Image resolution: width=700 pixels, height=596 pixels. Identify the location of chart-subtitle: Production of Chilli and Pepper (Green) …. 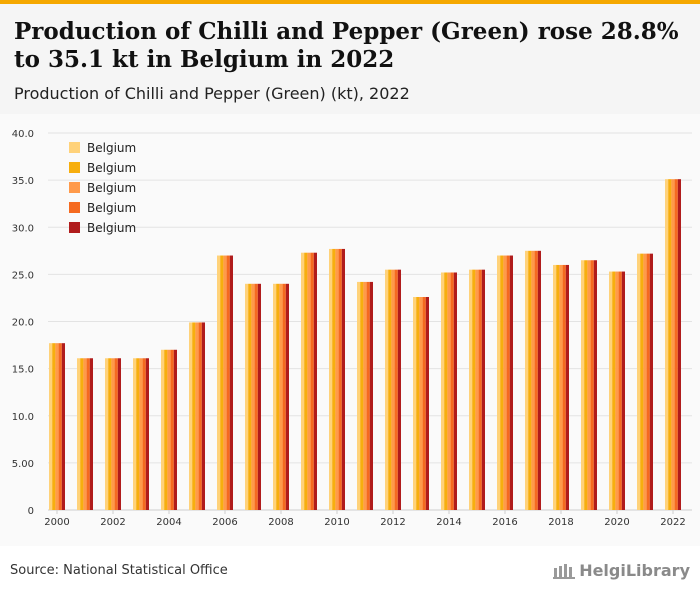
(212, 93).